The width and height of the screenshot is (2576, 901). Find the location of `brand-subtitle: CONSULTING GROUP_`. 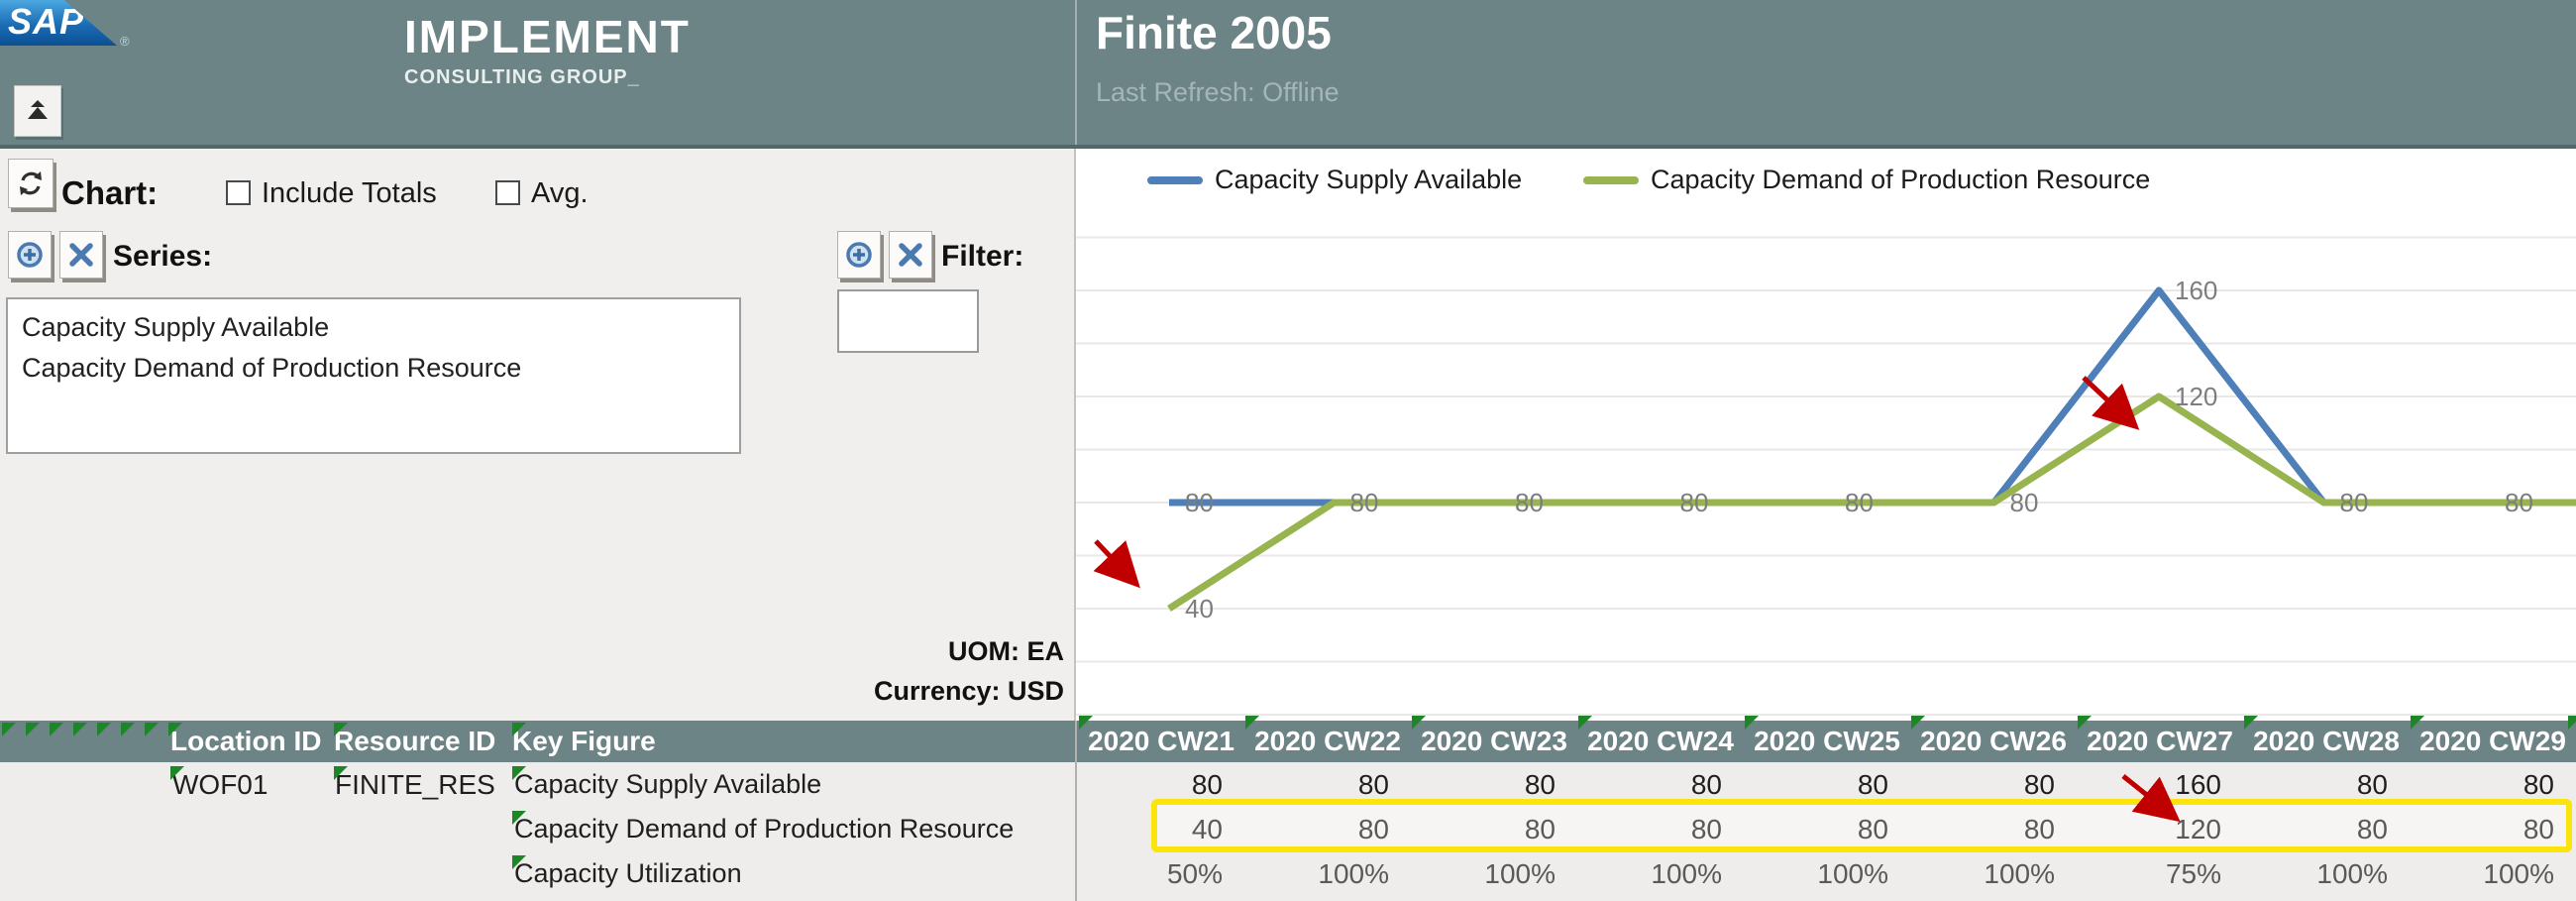

brand-subtitle: CONSULTING GROUP_ is located at coordinates (522, 77).